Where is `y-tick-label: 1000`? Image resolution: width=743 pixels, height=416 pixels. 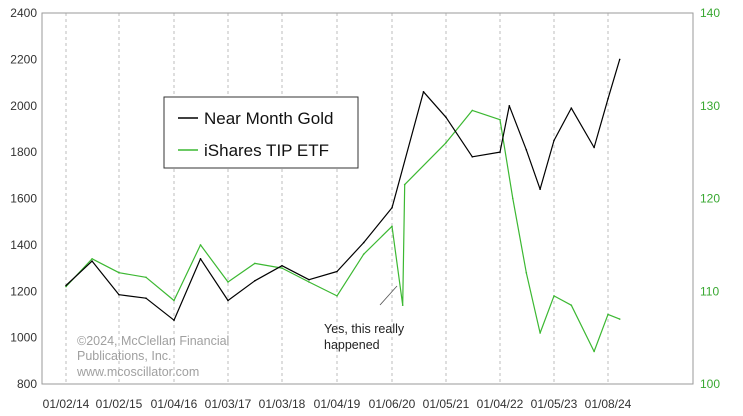 y-tick-label: 1000 is located at coordinates (23, 338).